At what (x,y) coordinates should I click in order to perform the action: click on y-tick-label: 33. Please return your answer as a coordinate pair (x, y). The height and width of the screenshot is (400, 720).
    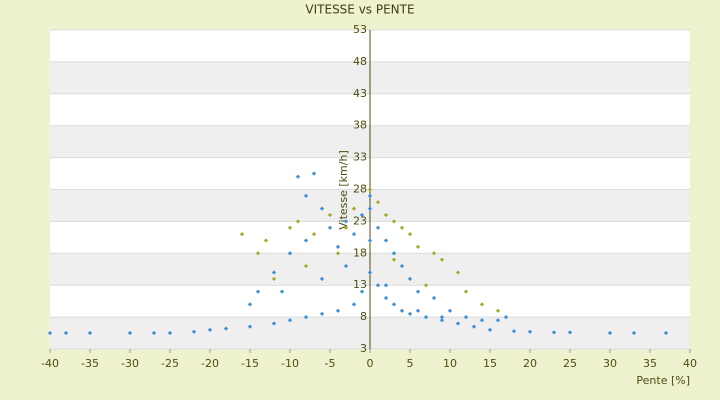
    Looking at the image, I should click on (360, 157).